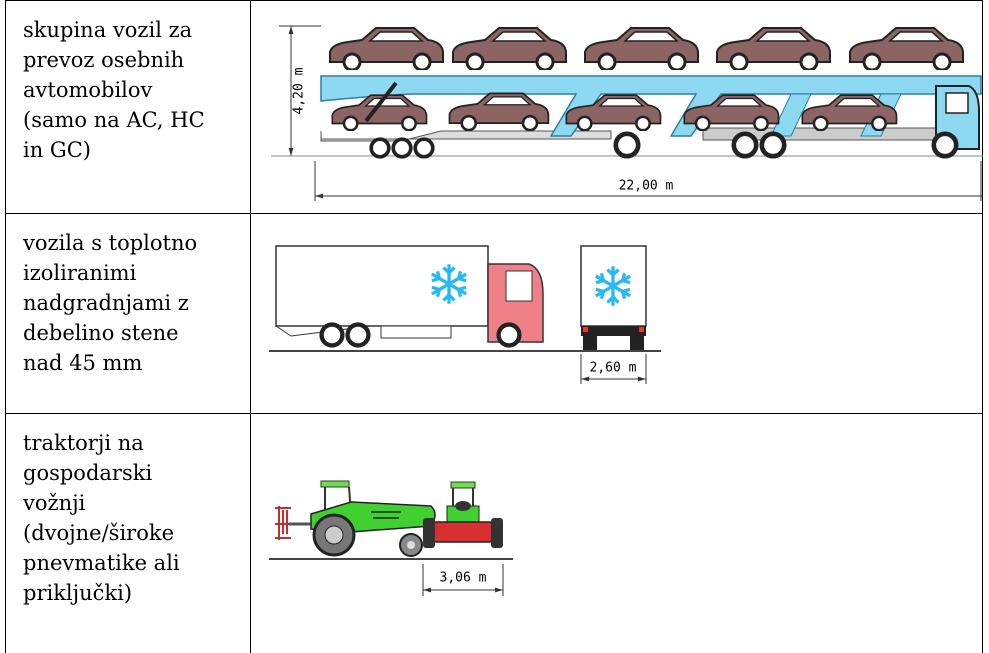  Describe the element at coordinates (613, 368) in the screenshot. I see `dimension-label: 2,60 m` at that location.